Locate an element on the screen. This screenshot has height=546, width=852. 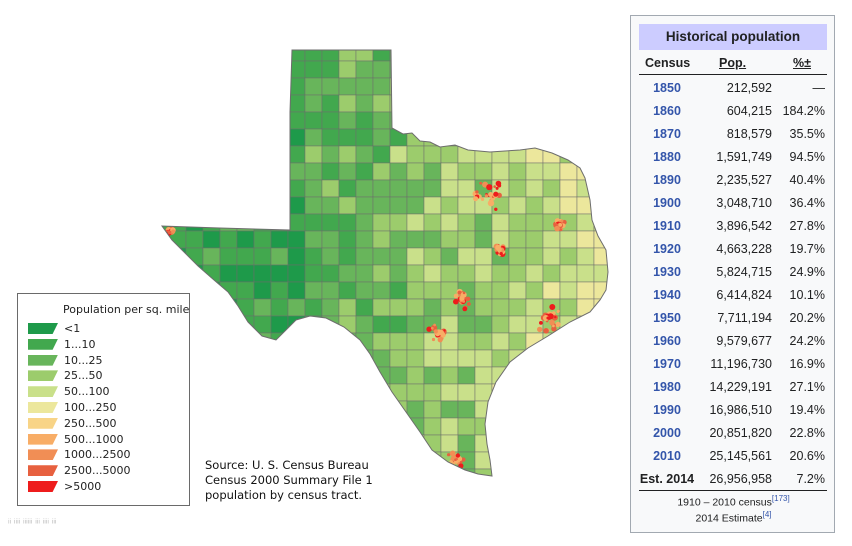
census-year-link: 1960 is located at coordinates (667, 341).